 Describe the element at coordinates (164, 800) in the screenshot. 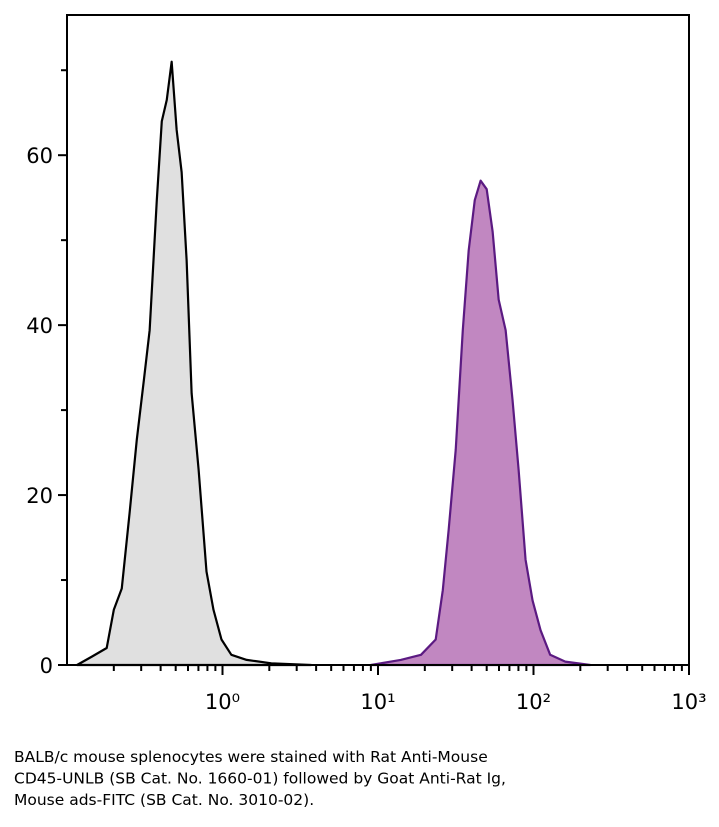

I see `caption-line: Mouse ads-FITC (SB Cat. No. 3010-02).` at that location.